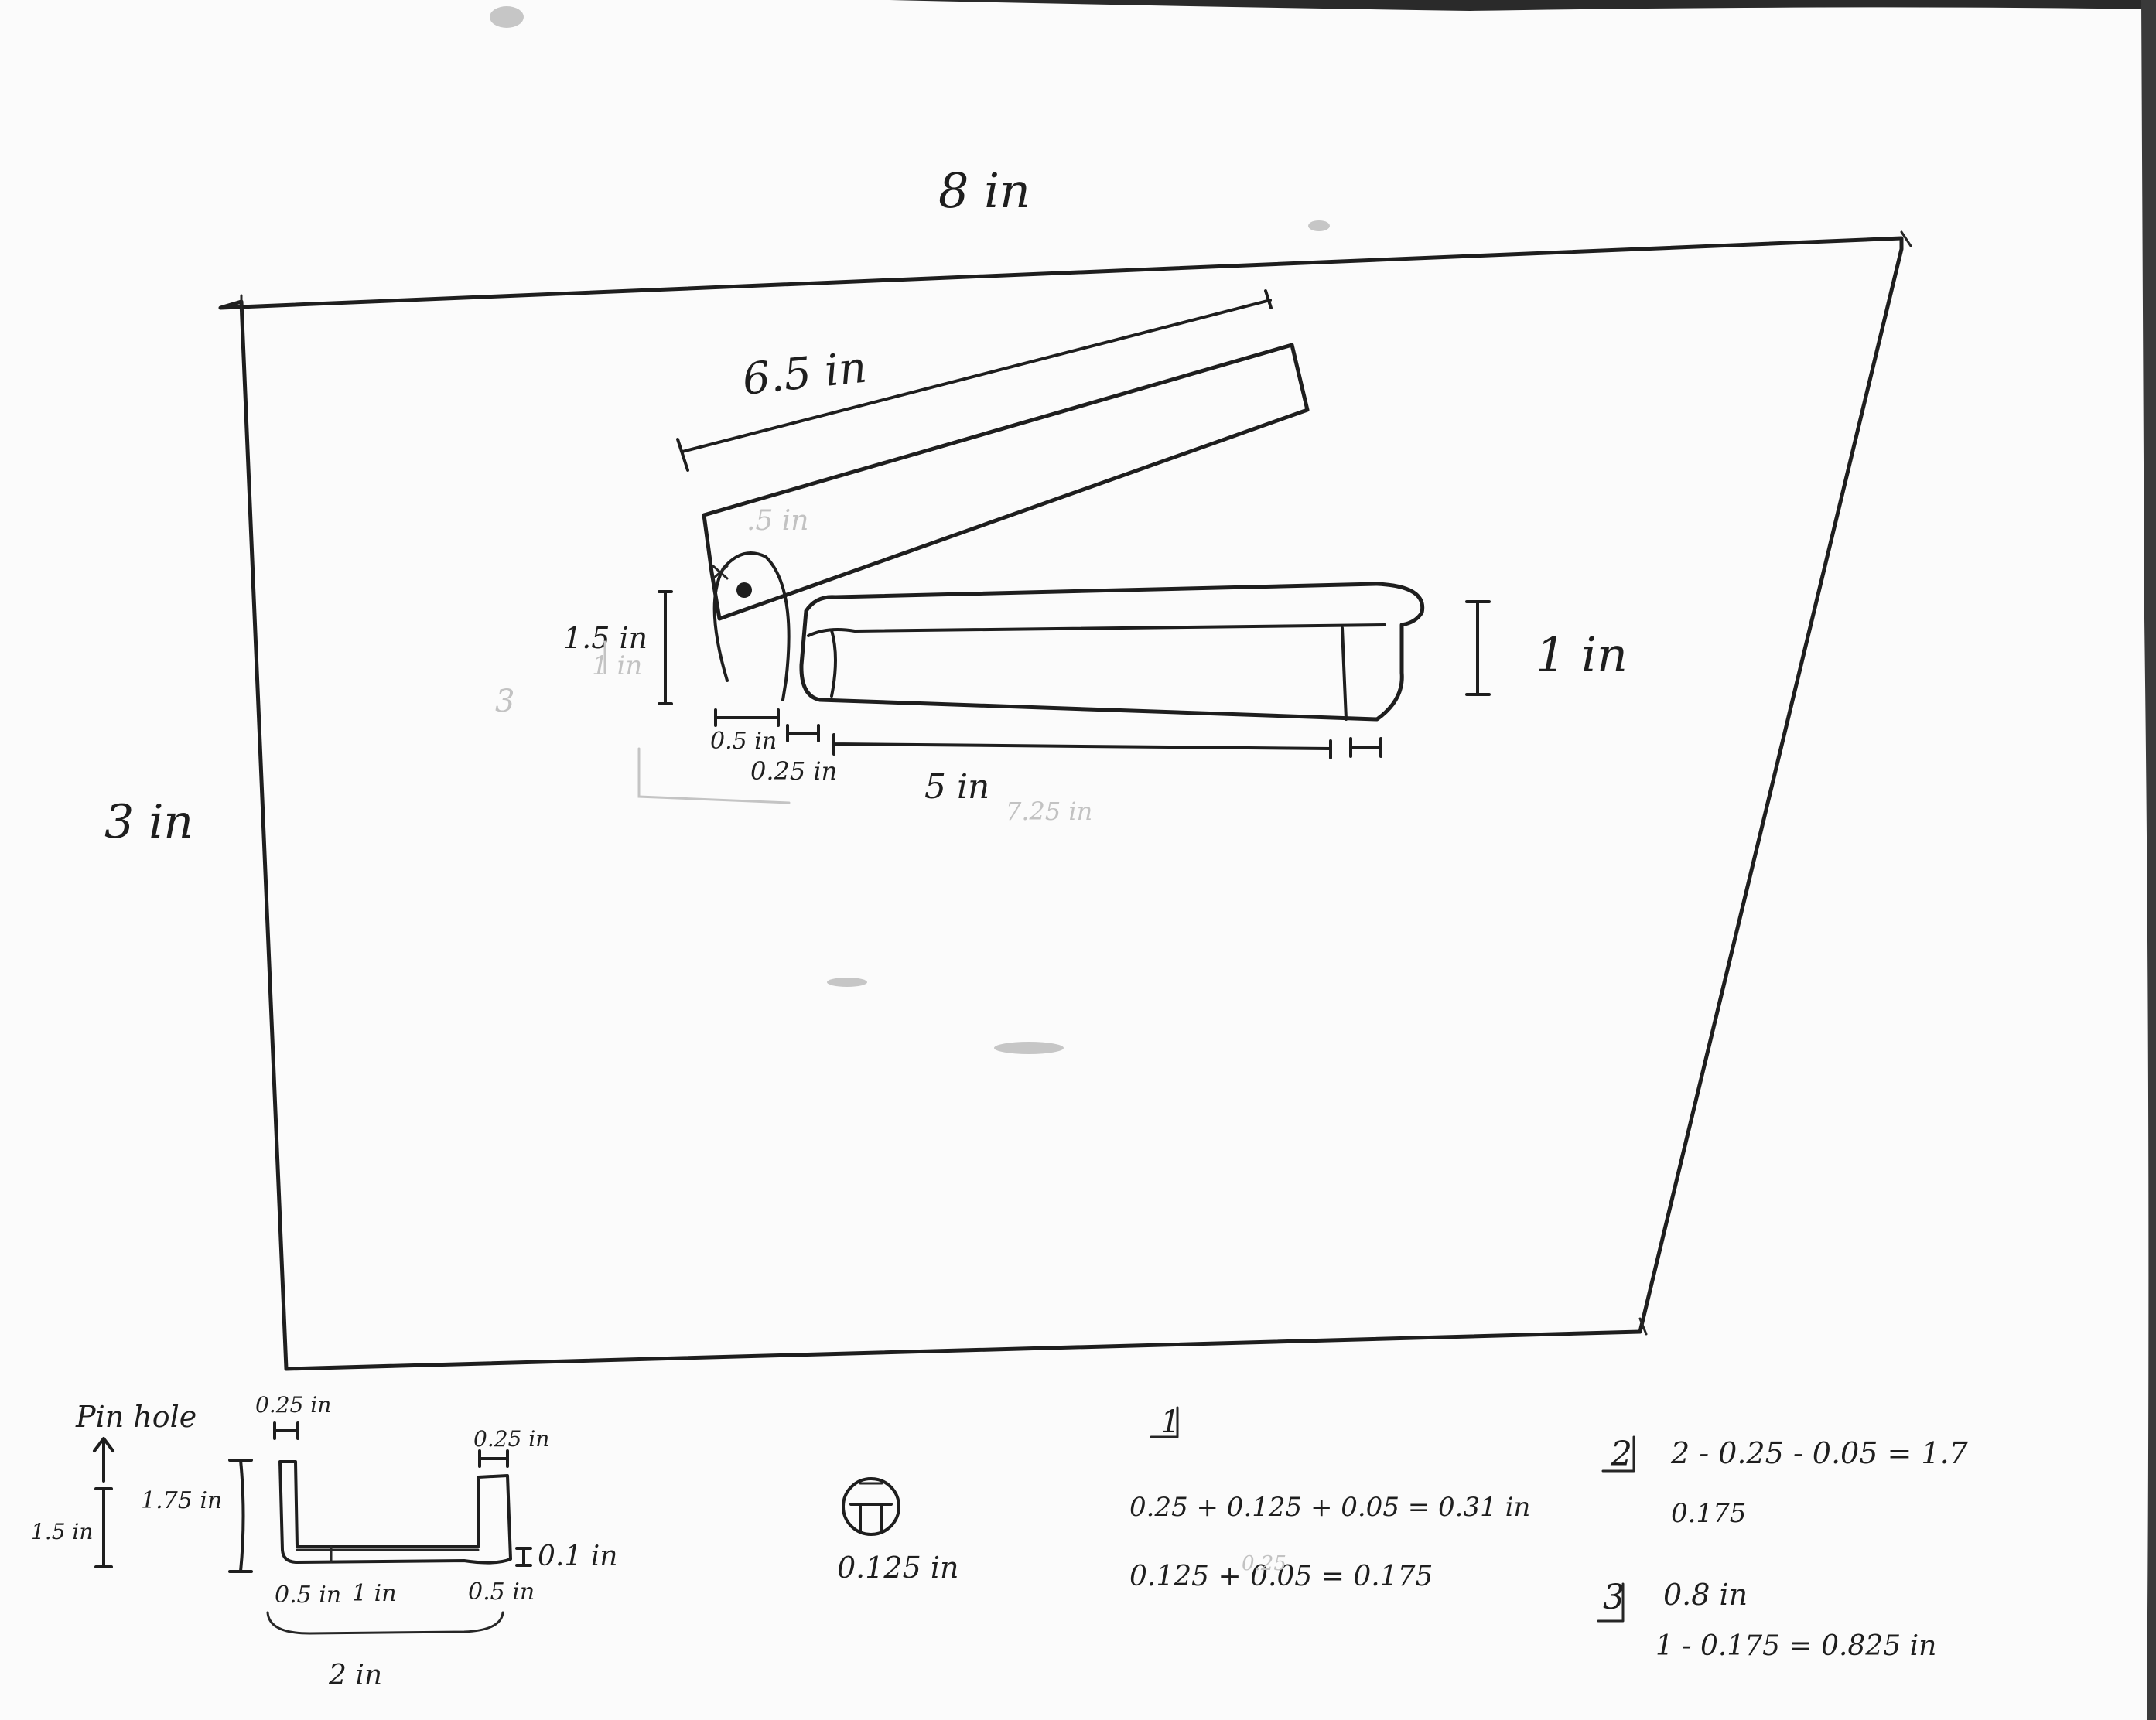  Describe the element at coordinates (181, 1500) in the screenshot. I see `left-wall-height-label: 1.75 in` at that location.